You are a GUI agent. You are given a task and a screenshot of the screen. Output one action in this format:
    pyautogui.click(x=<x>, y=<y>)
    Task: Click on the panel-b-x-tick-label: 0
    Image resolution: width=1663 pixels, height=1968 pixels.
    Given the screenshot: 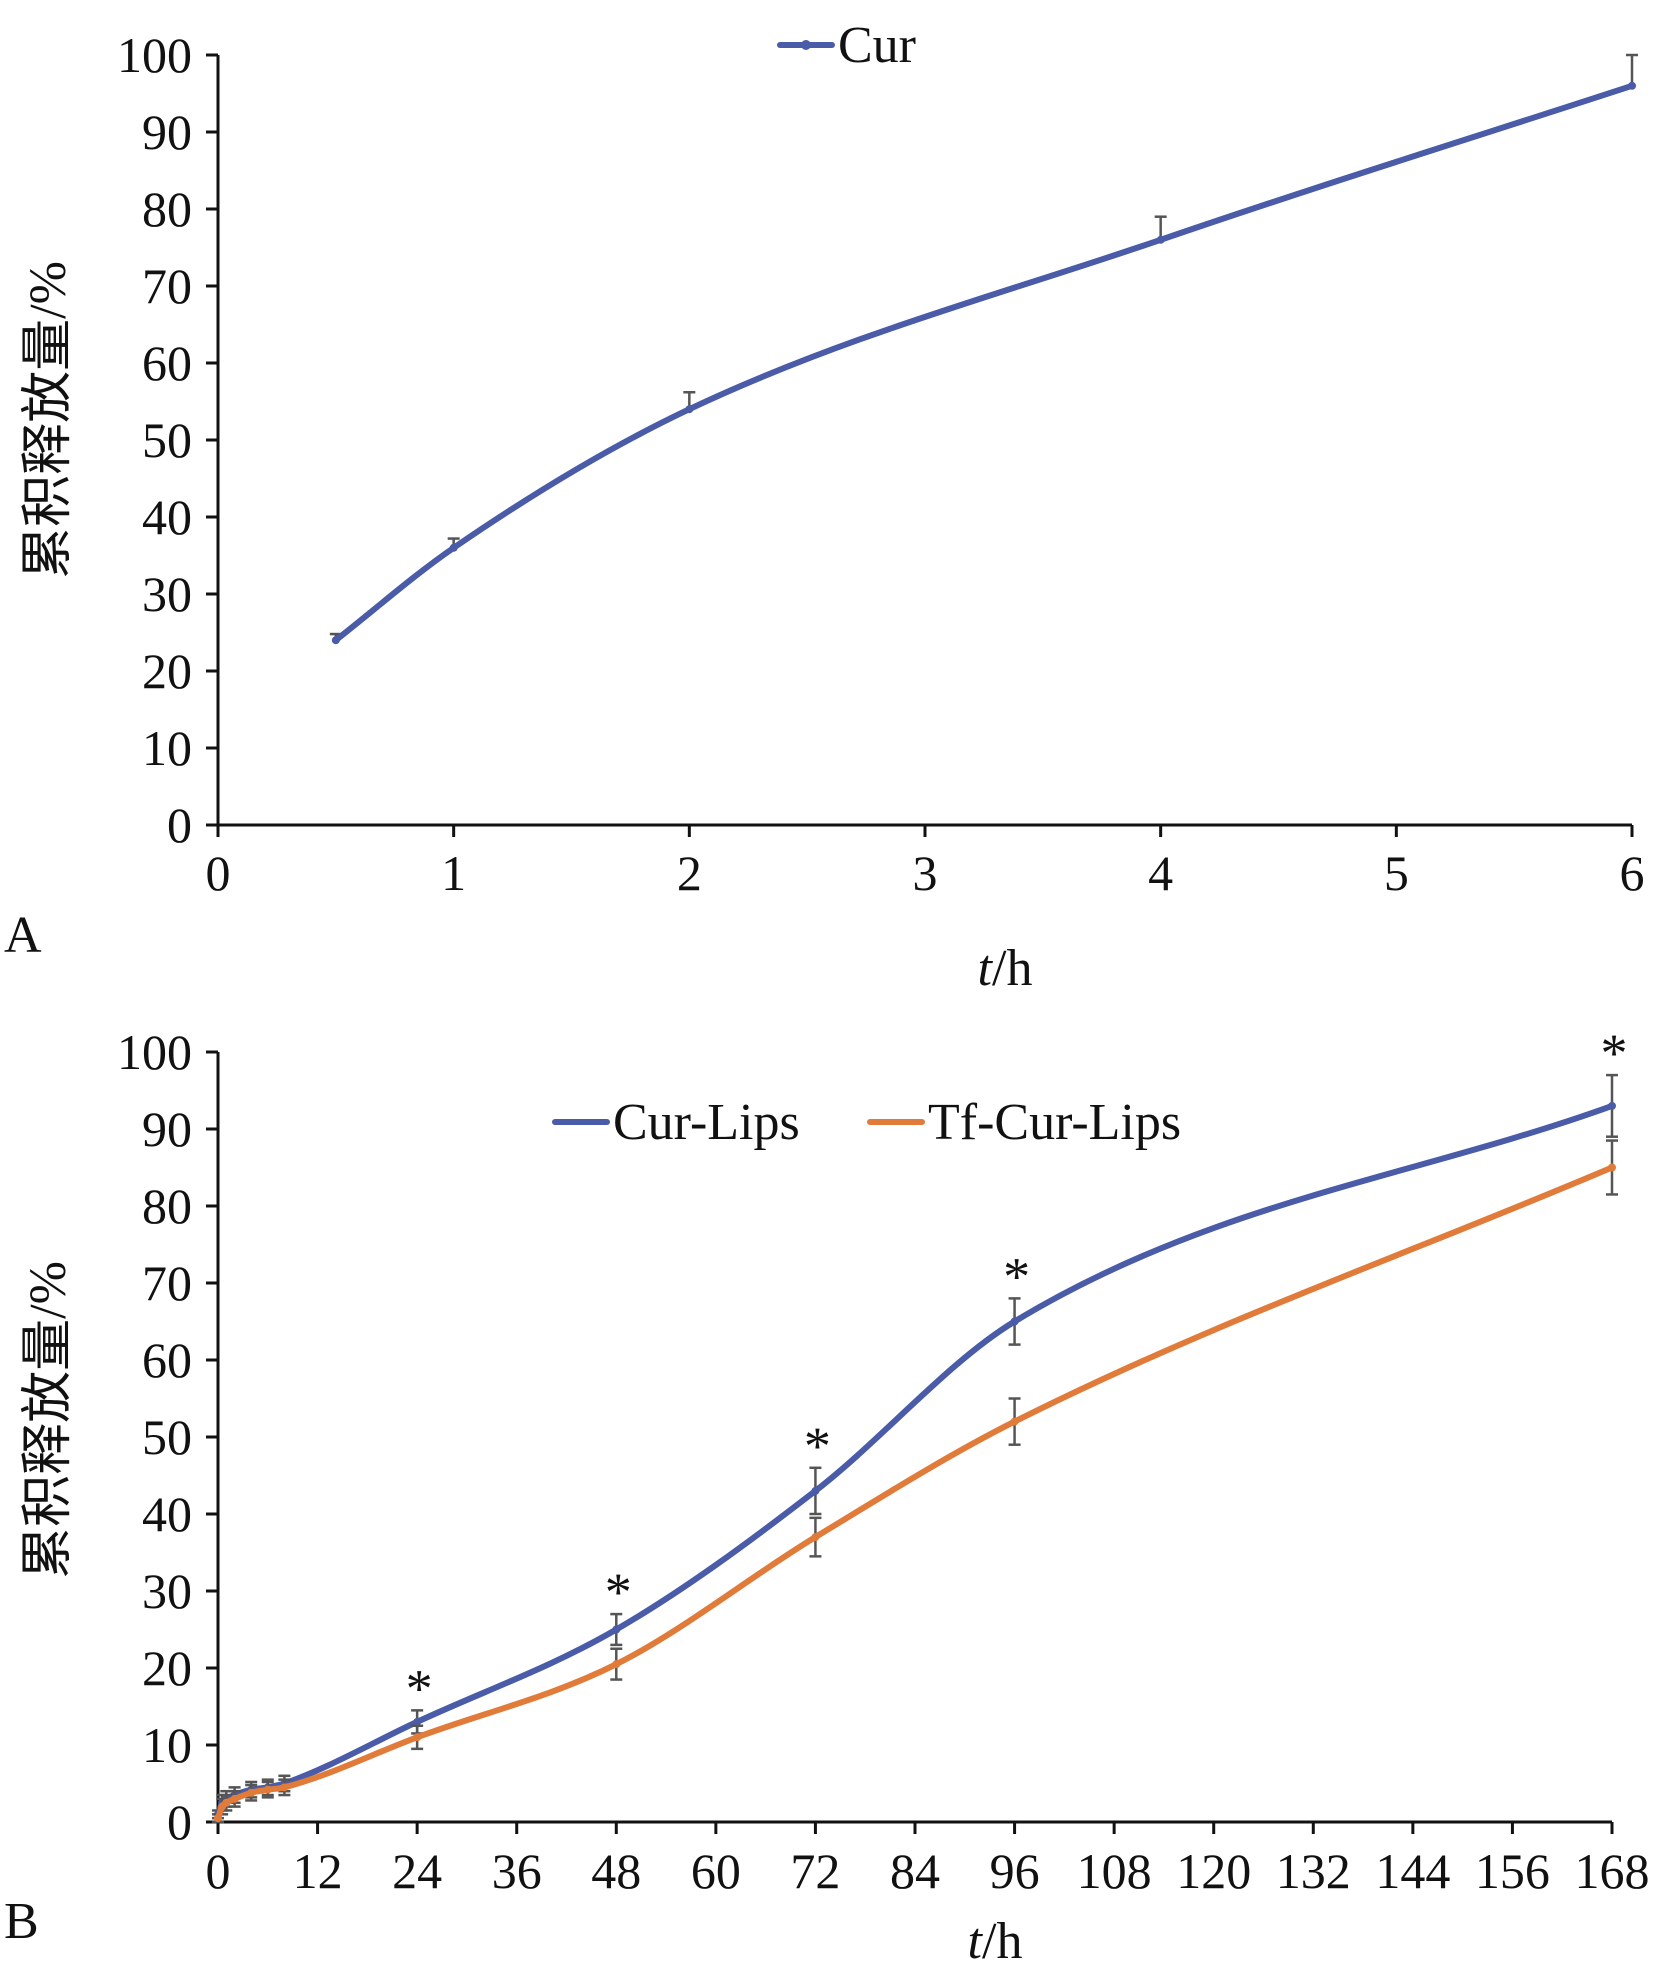 What is the action you would take?
    pyautogui.click(x=218, y=1871)
    